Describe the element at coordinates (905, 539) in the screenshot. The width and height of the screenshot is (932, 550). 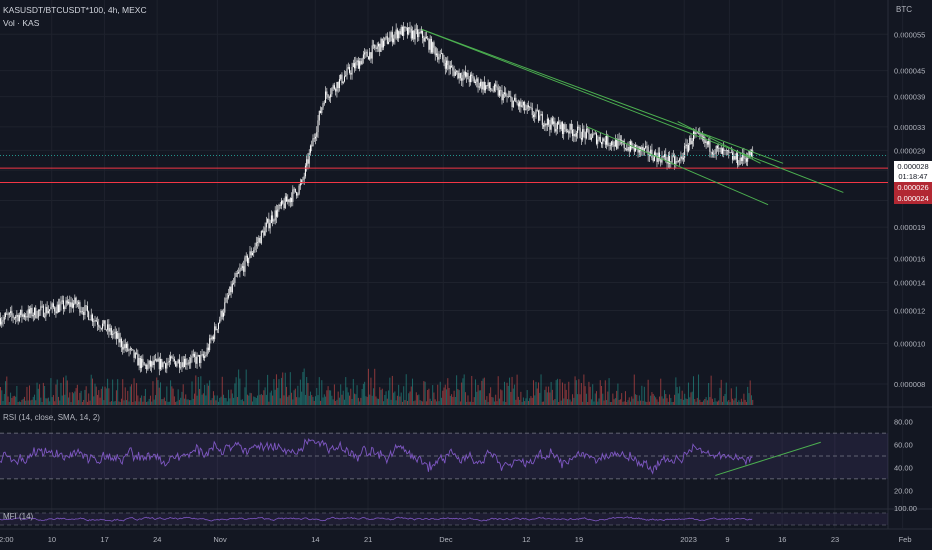
I see `time-axis-label: Feb` at that location.